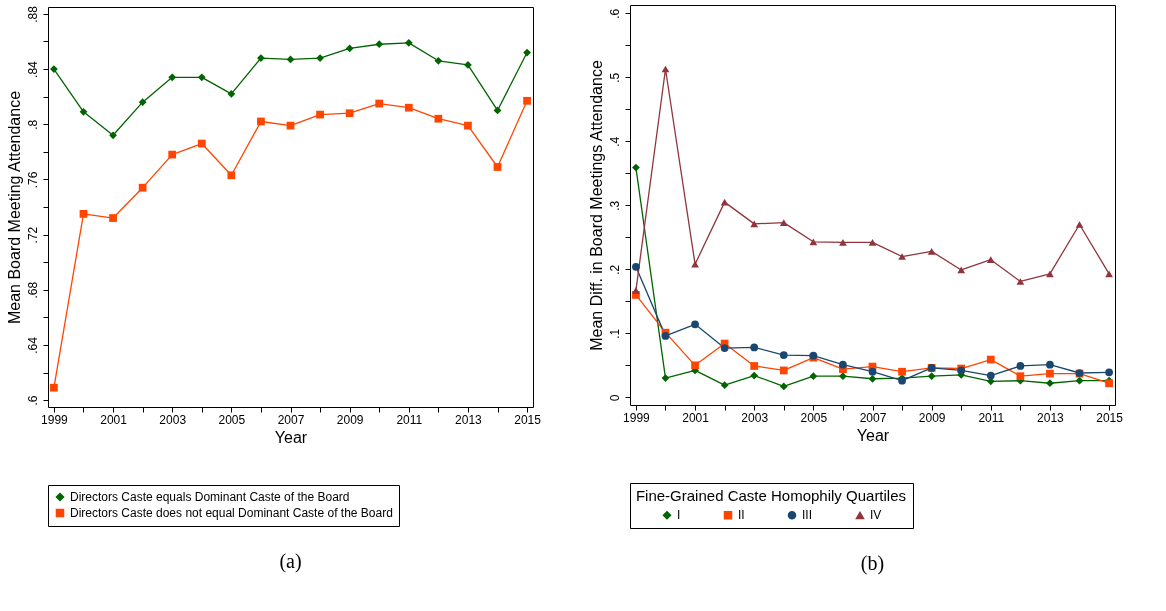 The width and height of the screenshot is (1166, 611). Describe the element at coordinates (679, 515) in the screenshot. I see `legend-label: I` at that location.